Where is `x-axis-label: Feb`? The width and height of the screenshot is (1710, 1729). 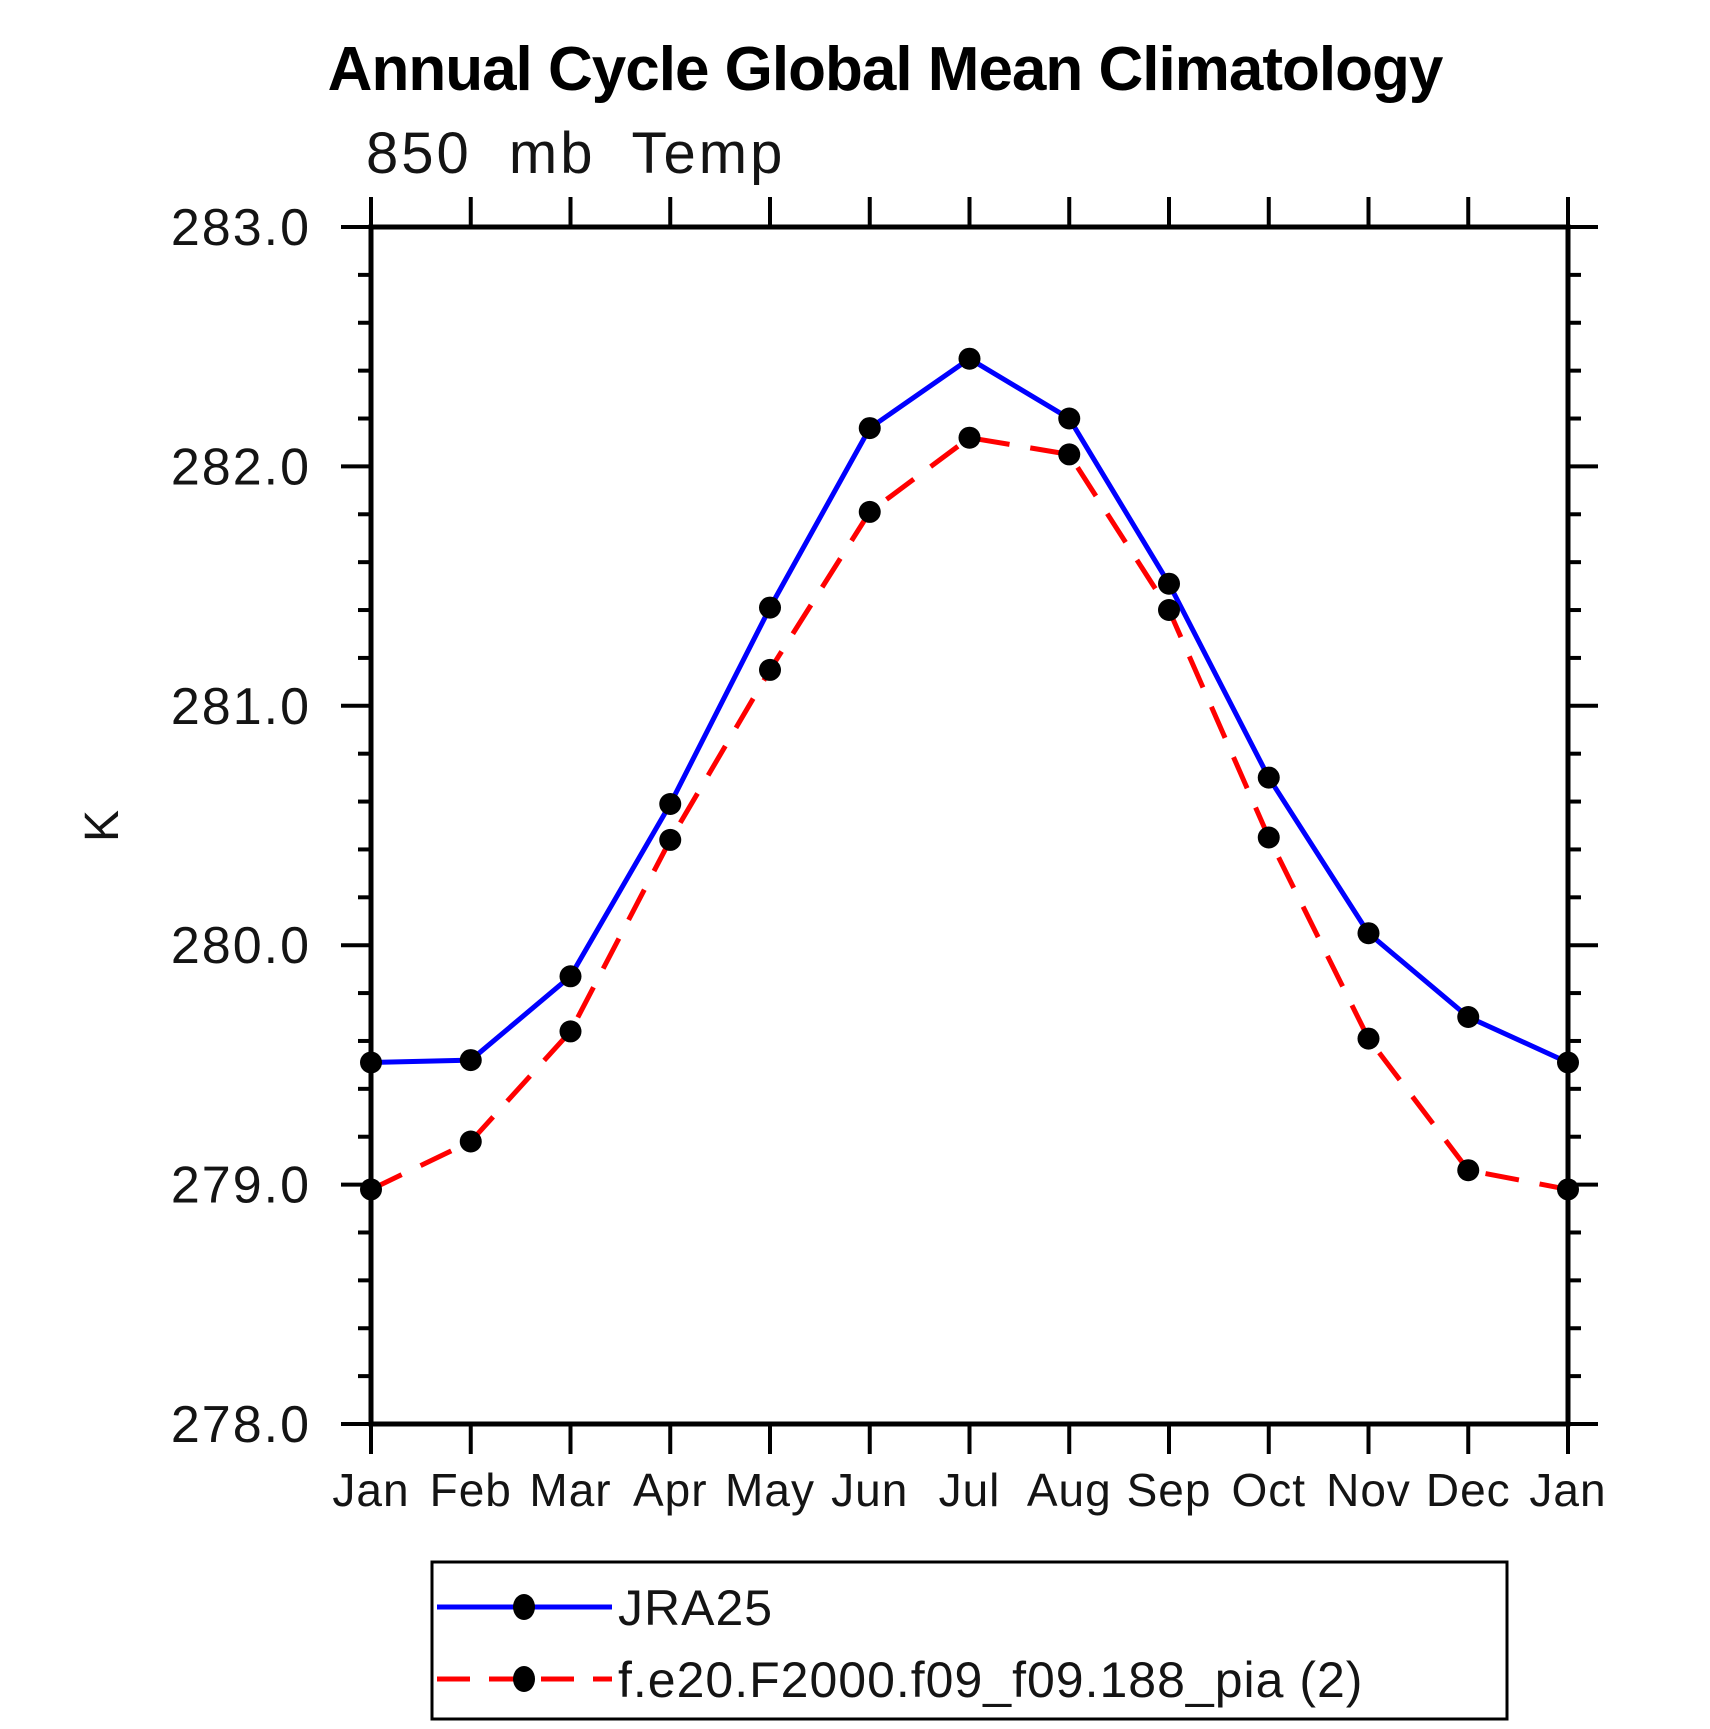 x-axis-label: Feb is located at coordinates (471, 1490).